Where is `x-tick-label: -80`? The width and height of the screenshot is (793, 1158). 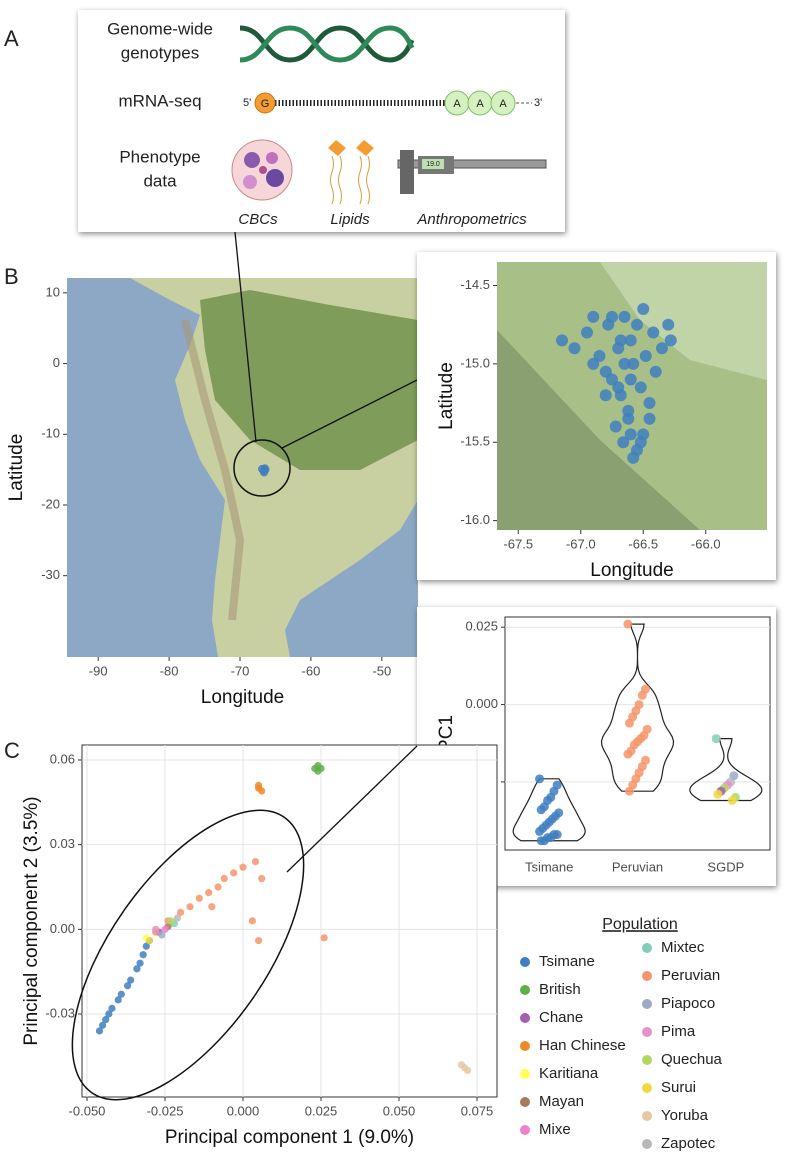 x-tick-label: -80 is located at coordinates (169, 670).